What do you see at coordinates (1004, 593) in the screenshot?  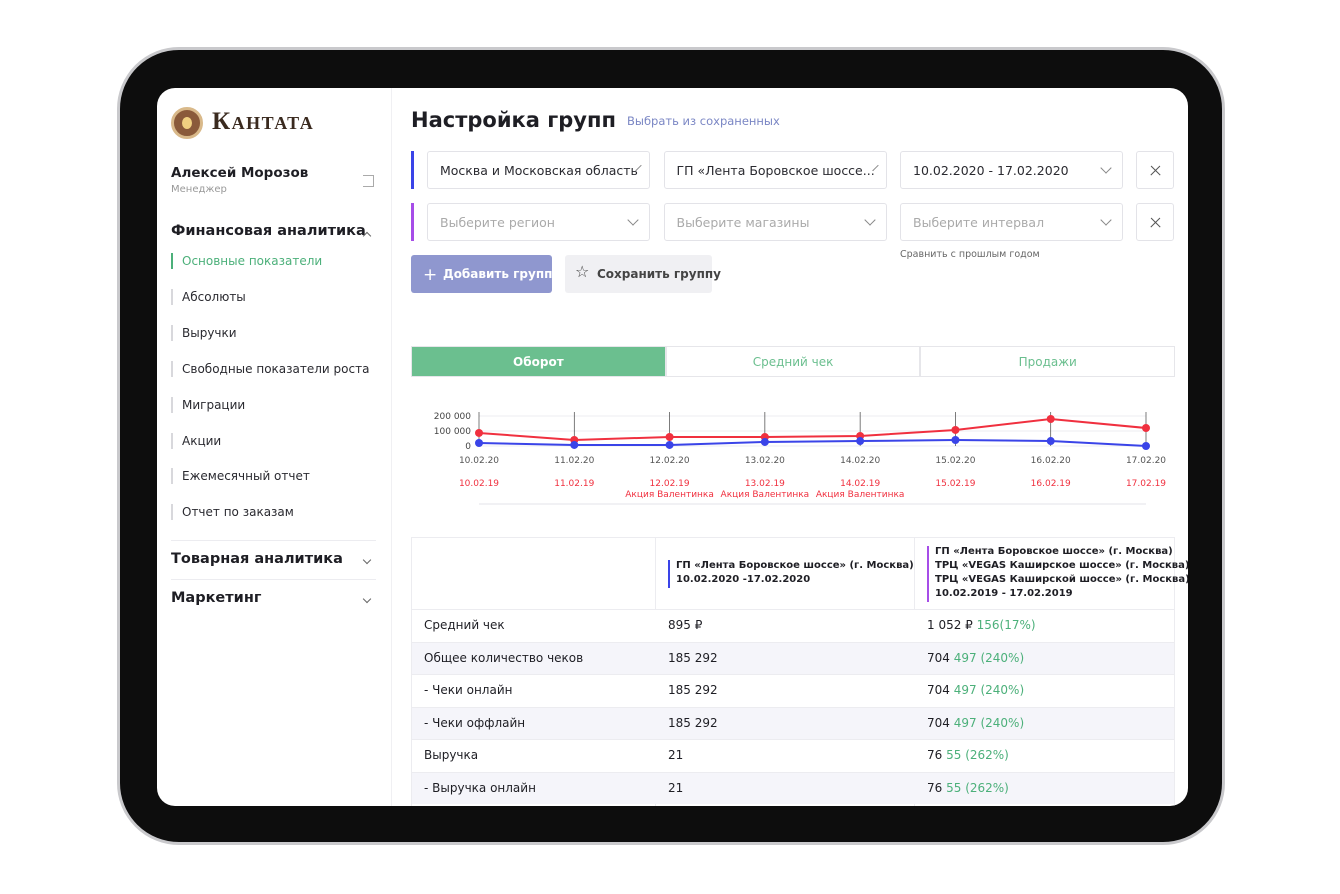 I see `column-header-line: 10.02.2019 - 17.02.2019` at bounding box center [1004, 593].